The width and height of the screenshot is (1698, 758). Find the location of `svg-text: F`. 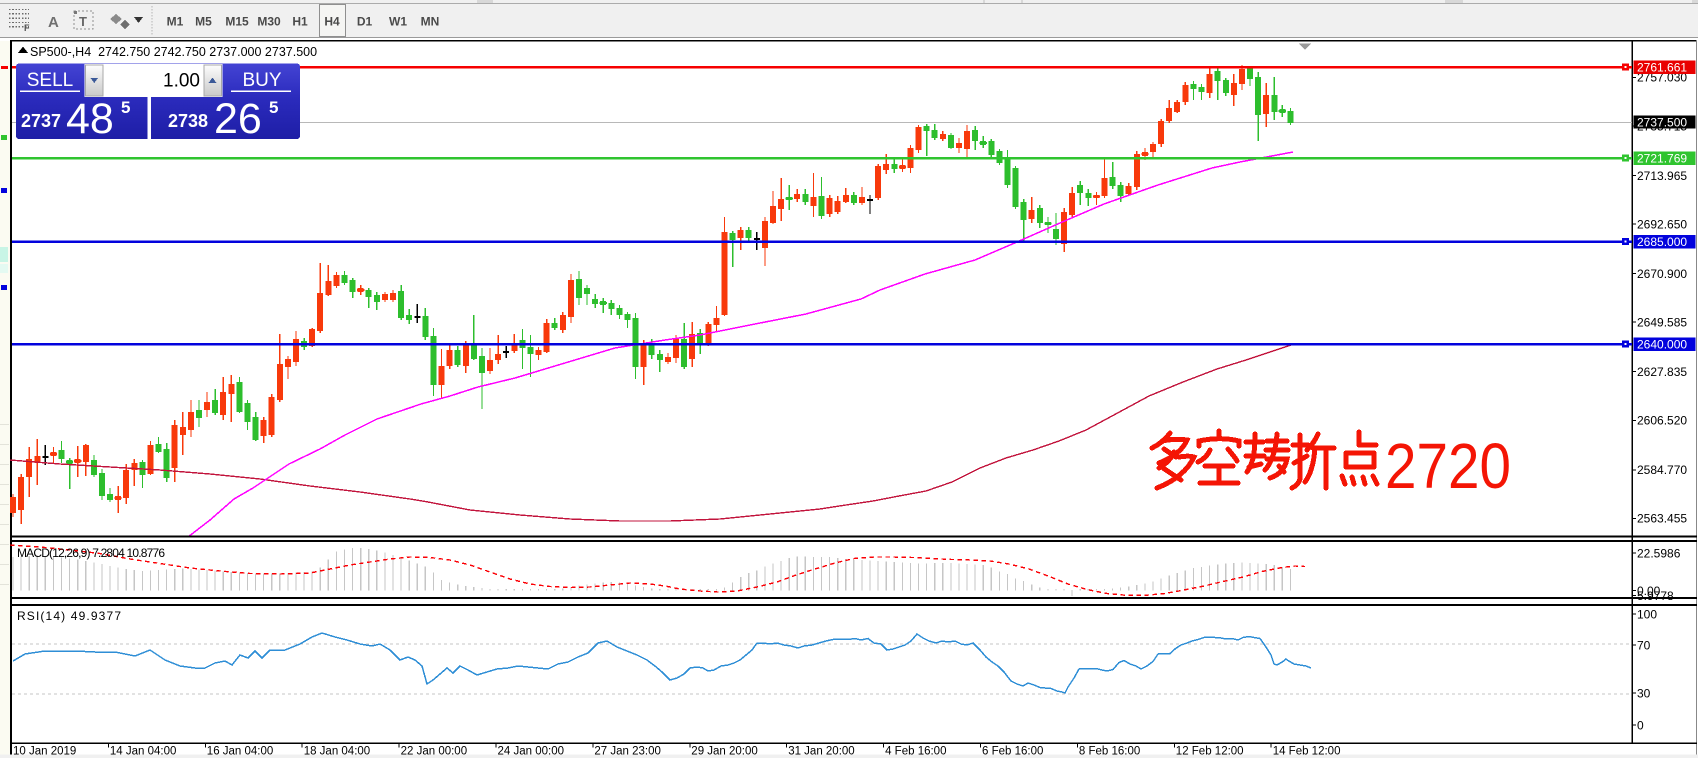

svg-text: F is located at coordinates (27, 28).